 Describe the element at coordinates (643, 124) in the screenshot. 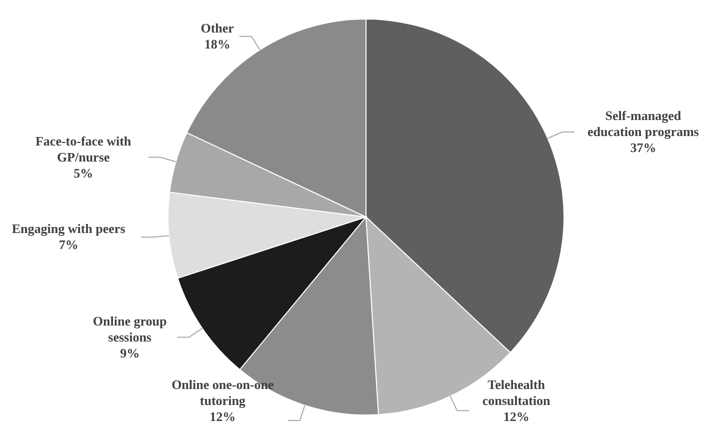

I see `slice-label: Self-managed education programs` at that location.